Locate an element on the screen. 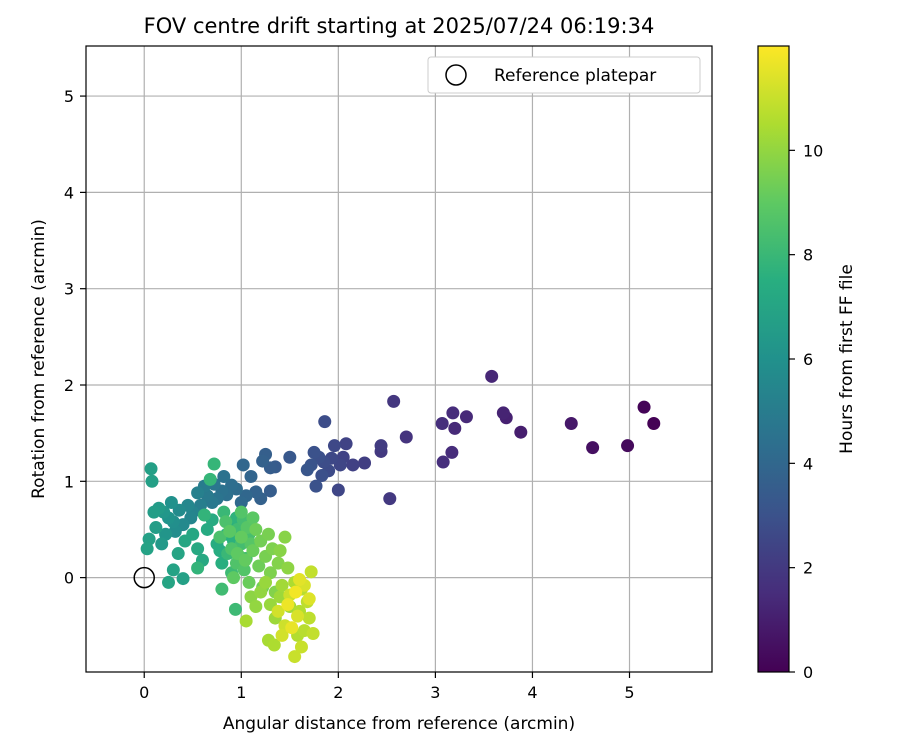 This screenshot has width=900, height=750. colorbar-gradient is located at coordinates (773, 359).